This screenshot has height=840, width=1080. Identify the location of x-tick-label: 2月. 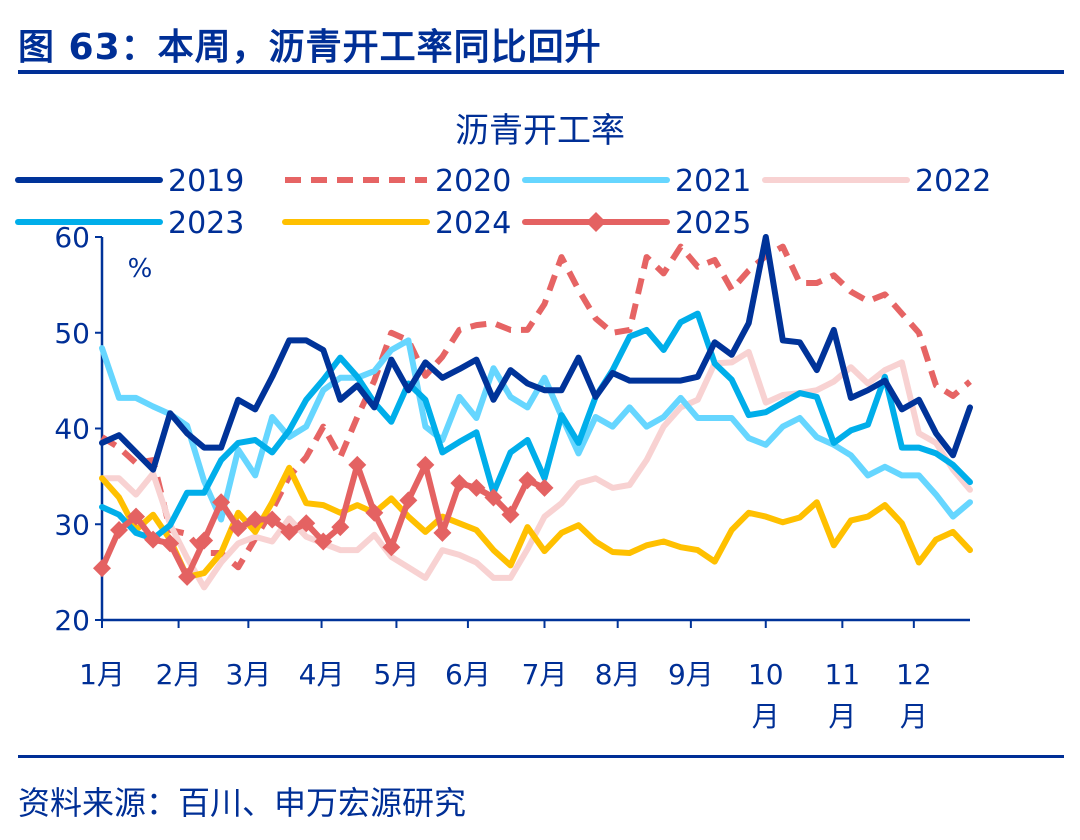
(179, 674).